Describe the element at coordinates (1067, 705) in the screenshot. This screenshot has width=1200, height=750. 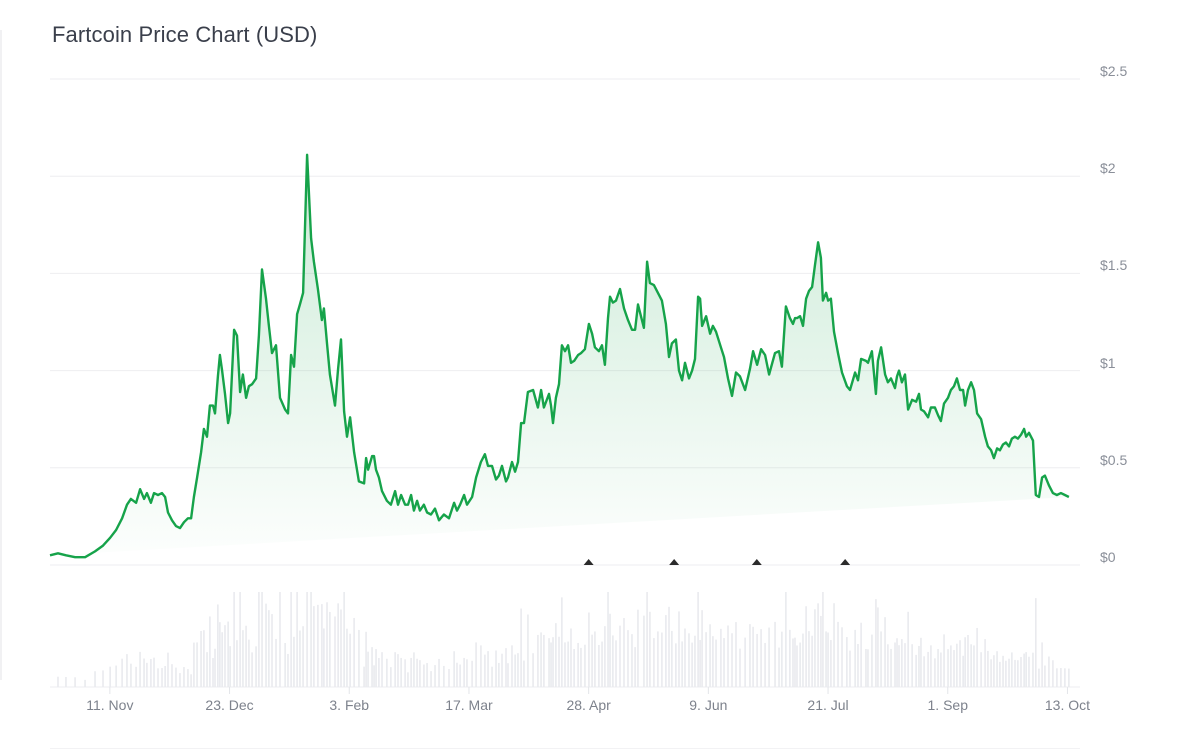
I see `x-tick-label: 13. Oct` at that location.